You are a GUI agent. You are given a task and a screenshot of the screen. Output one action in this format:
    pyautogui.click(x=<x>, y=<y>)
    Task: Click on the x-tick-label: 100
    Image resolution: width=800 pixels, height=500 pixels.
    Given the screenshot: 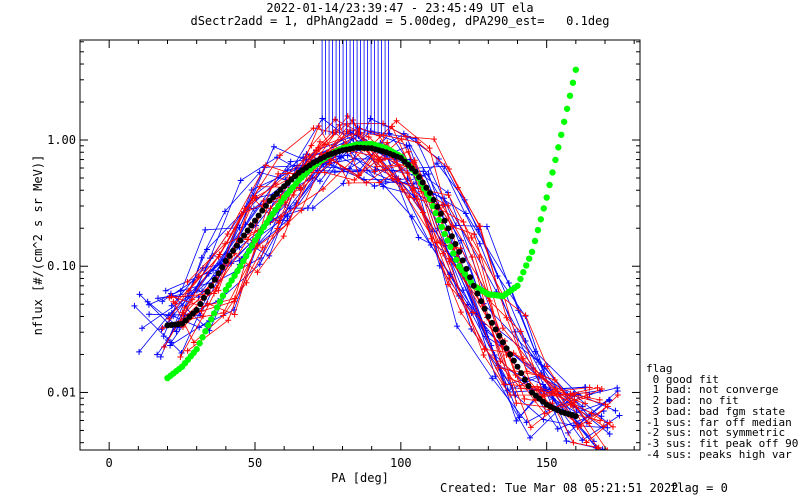 What is the action you would take?
    pyautogui.click(x=401, y=463)
    